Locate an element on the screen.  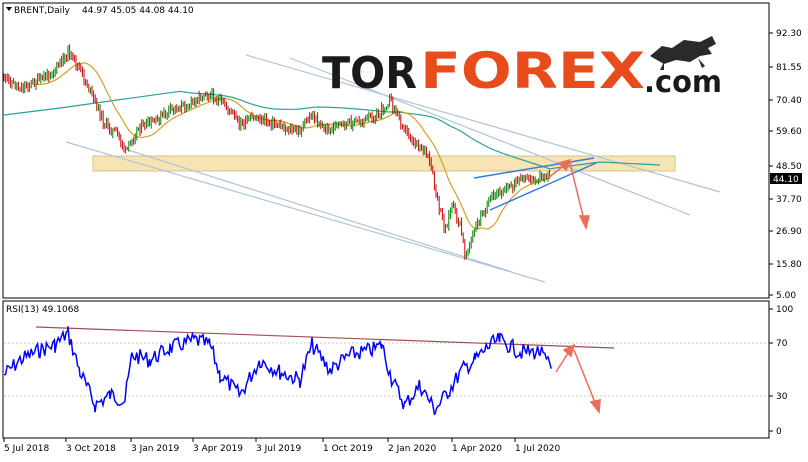
time-tick-label: 1 Jul 2020 is located at coordinates (537, 449).